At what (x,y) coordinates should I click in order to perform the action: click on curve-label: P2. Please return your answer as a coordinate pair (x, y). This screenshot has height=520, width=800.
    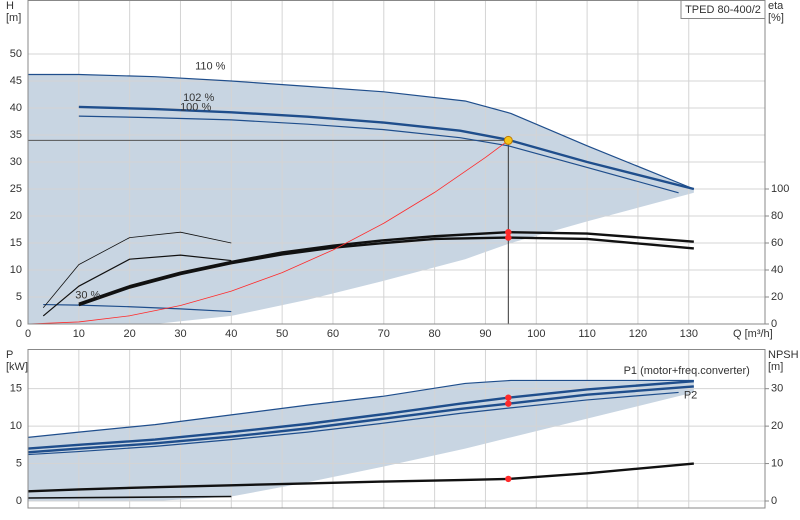
    Looking at the image, I should click on (690, 395).